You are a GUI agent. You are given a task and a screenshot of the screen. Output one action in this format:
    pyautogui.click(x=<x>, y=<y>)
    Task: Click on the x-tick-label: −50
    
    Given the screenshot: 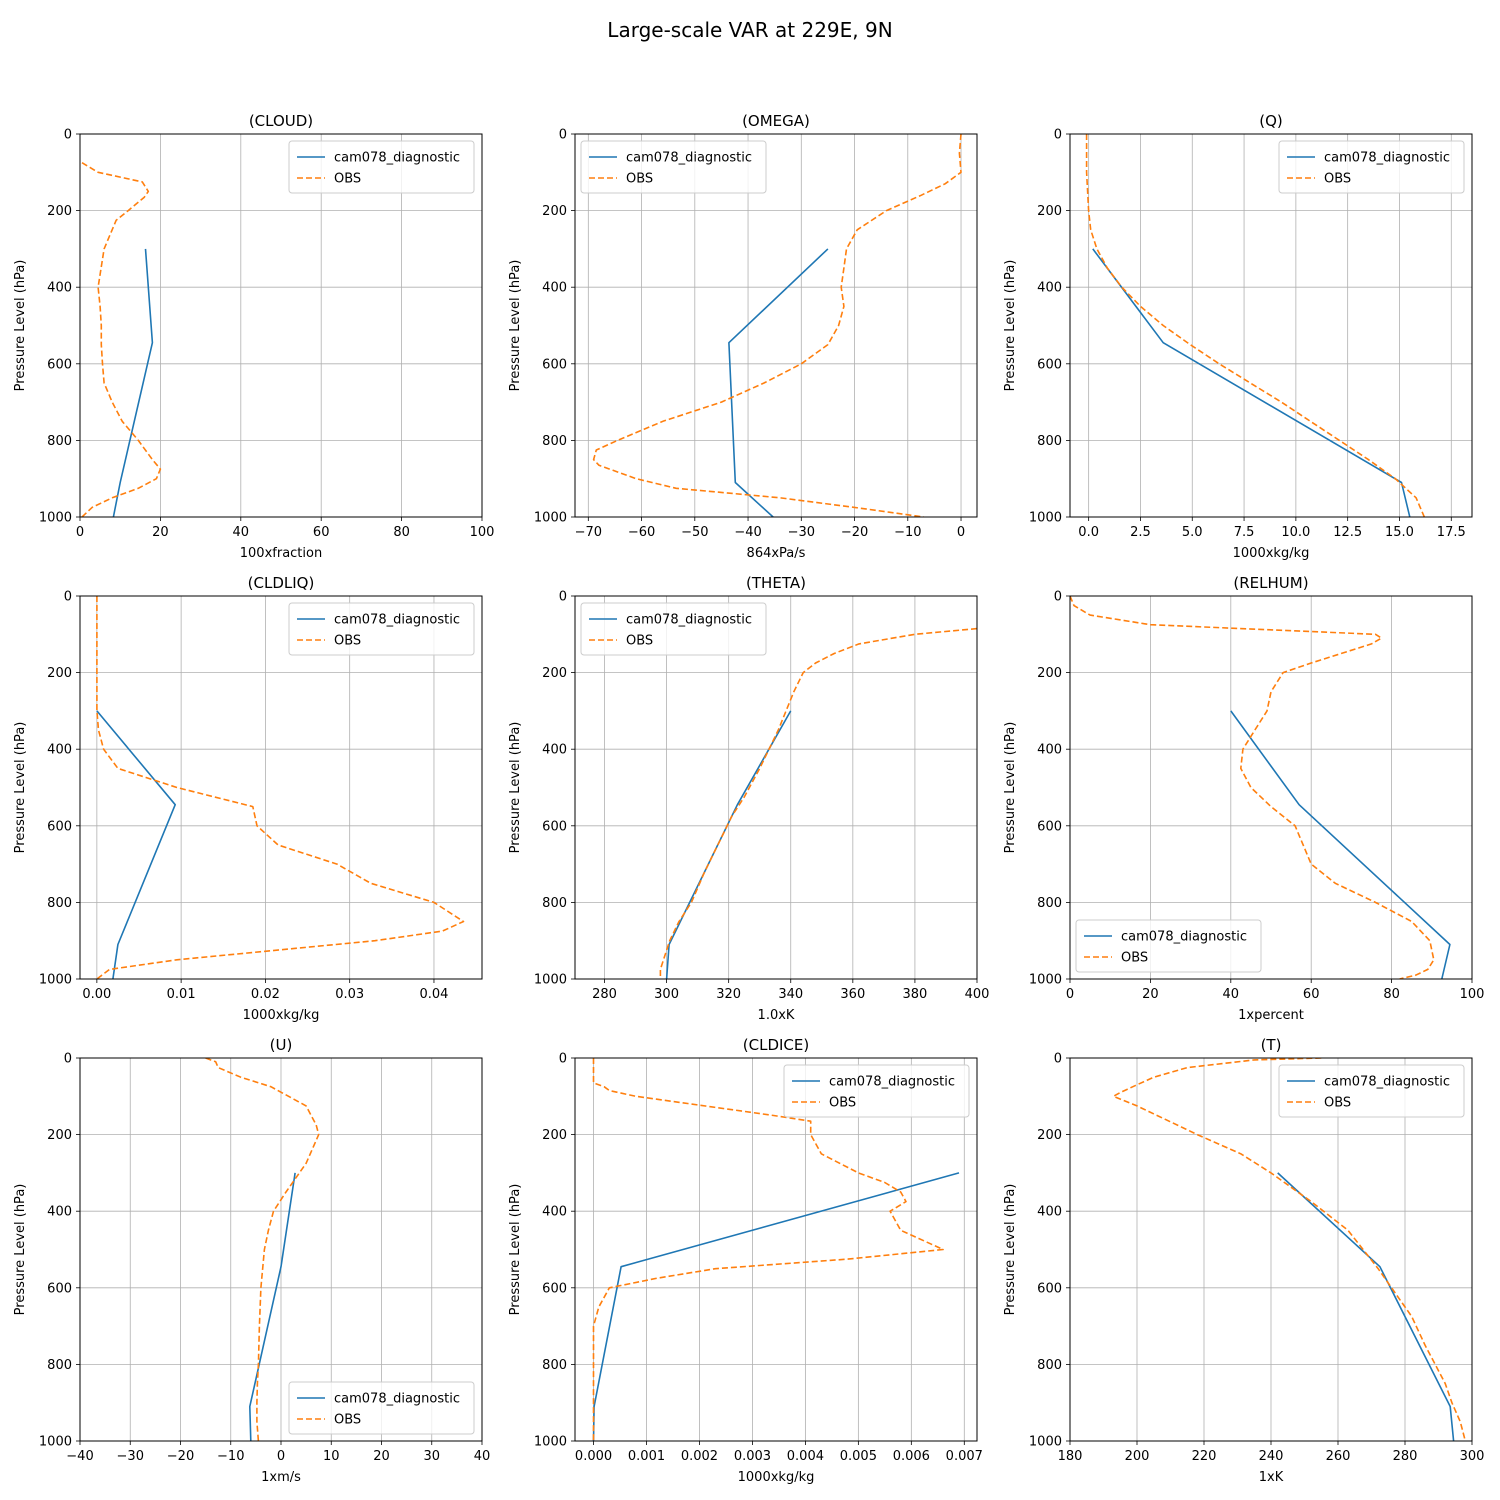 What is the action you would take?
    pyautogui.click(x=694, y=532)
    